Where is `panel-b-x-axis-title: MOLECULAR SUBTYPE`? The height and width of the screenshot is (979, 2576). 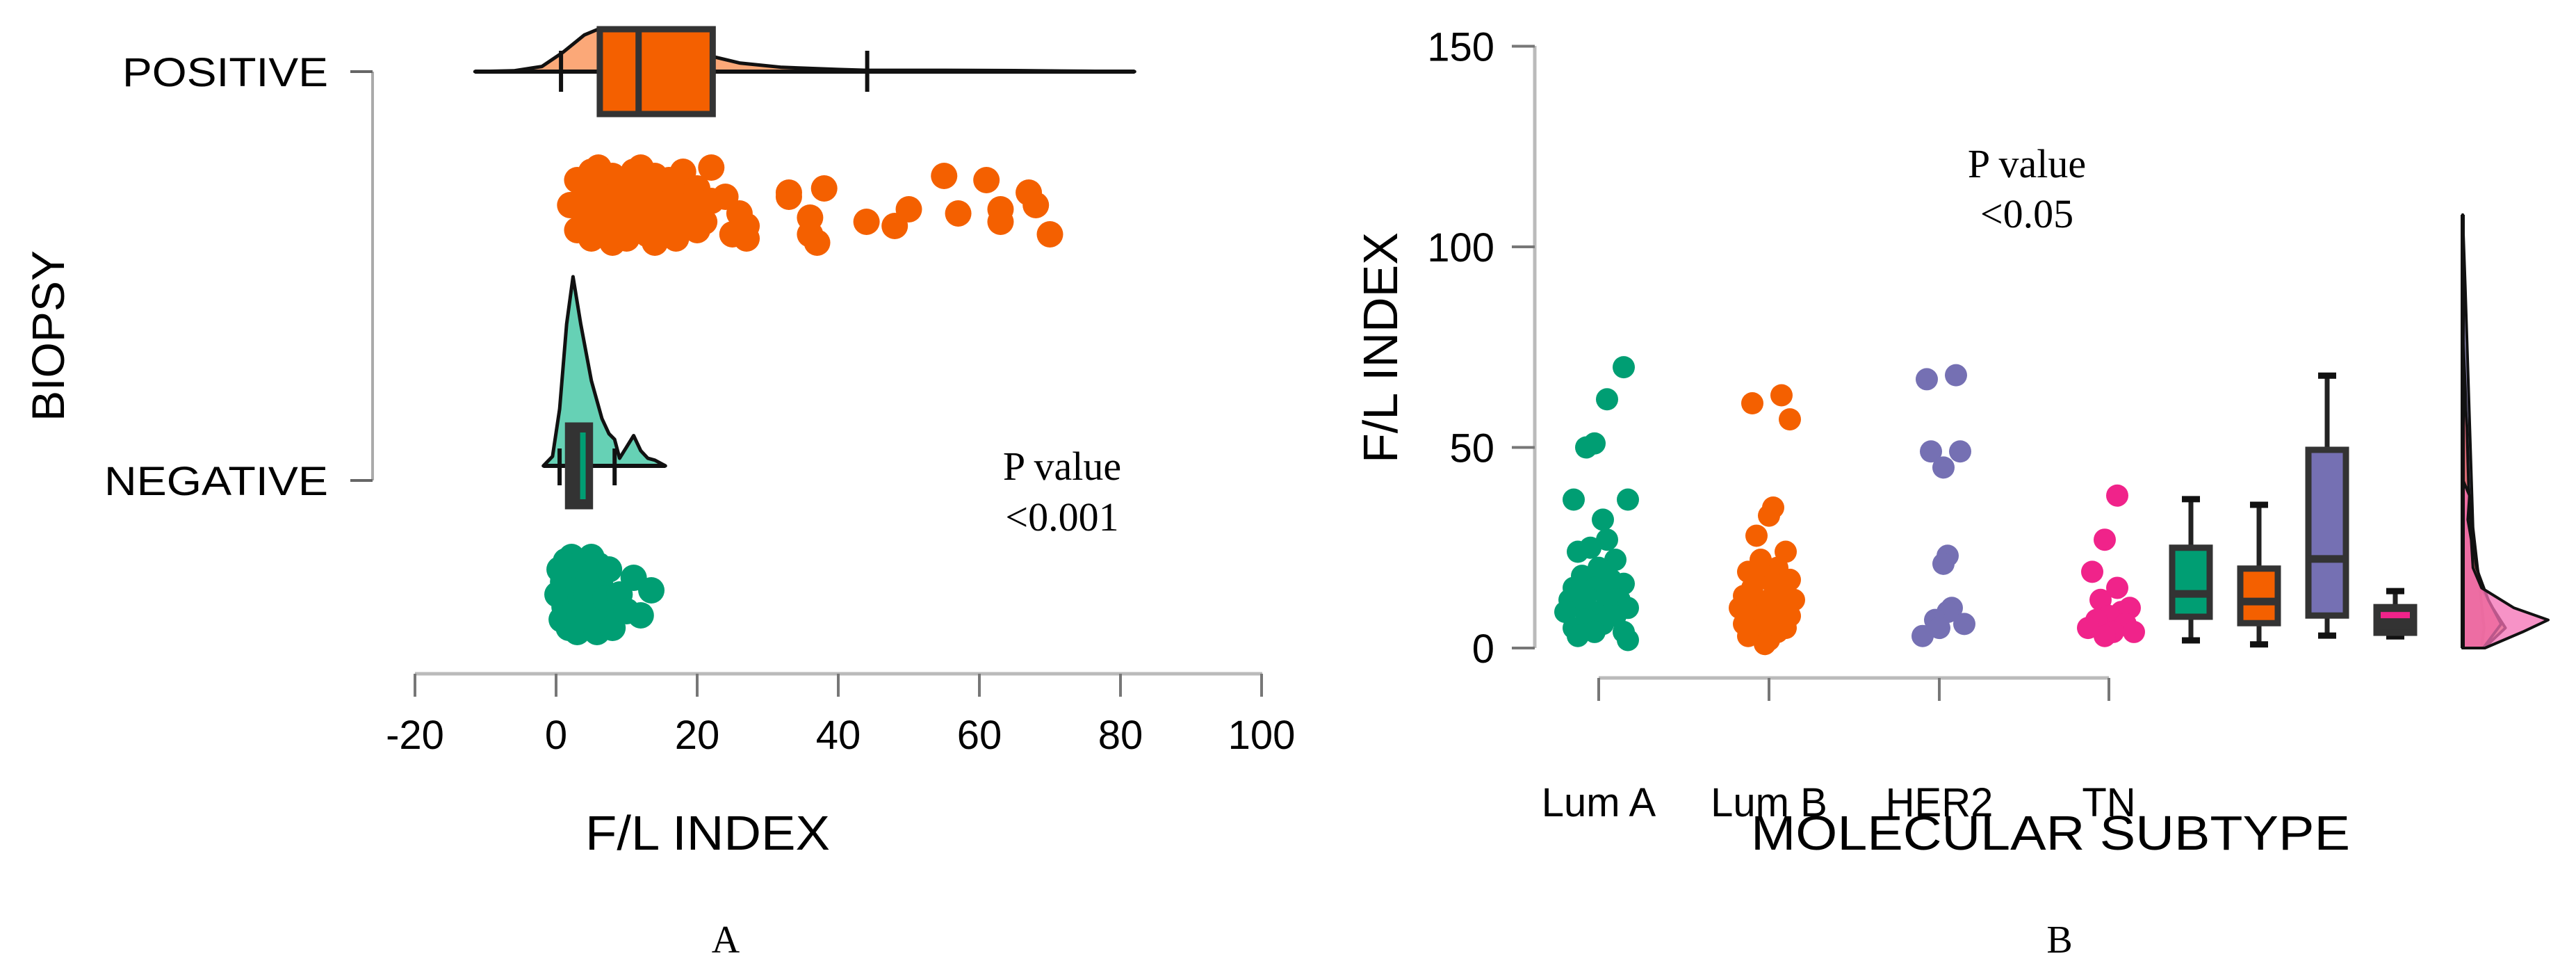
panel-b-x-axis-title: MOLECULAR SUBTYPE is located at coordinates (2050, 833).